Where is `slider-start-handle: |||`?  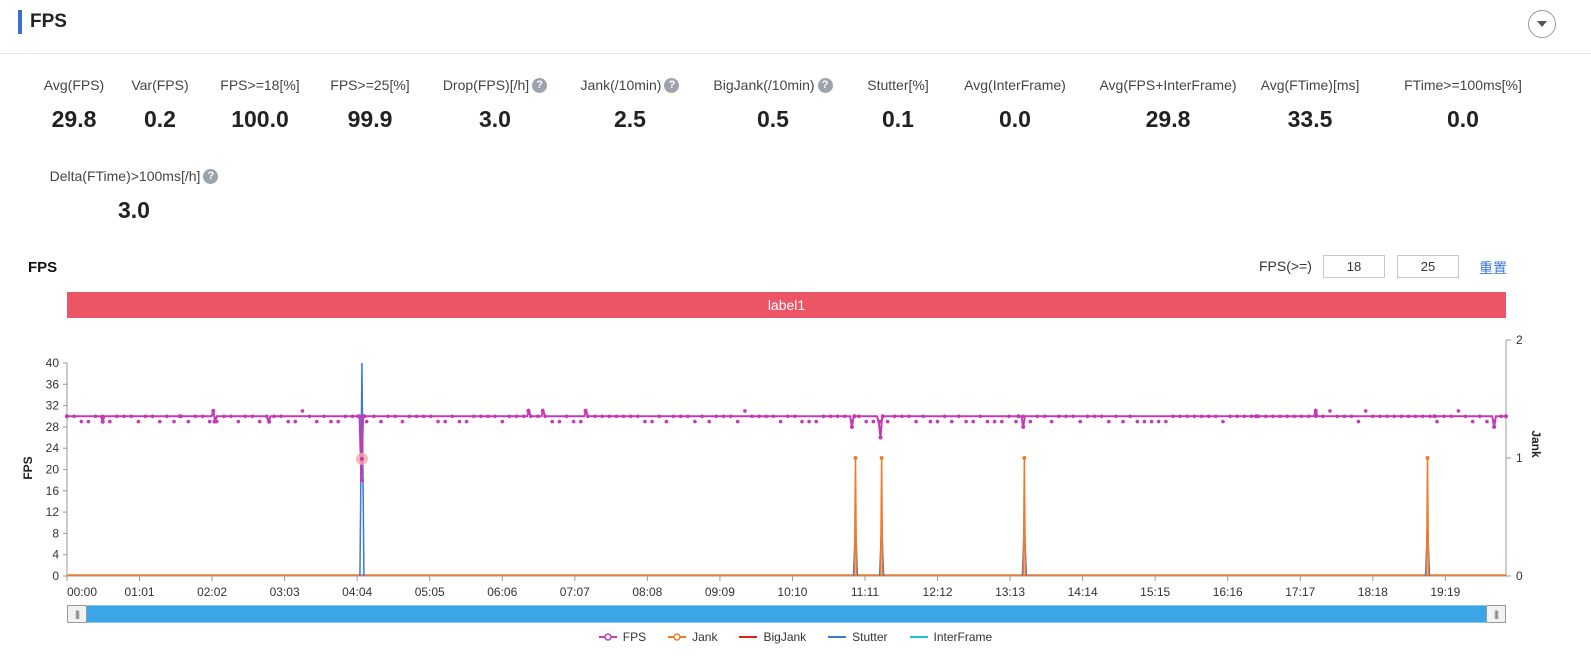 slider-start-handle: ||| is located at coordinates (77, 614).